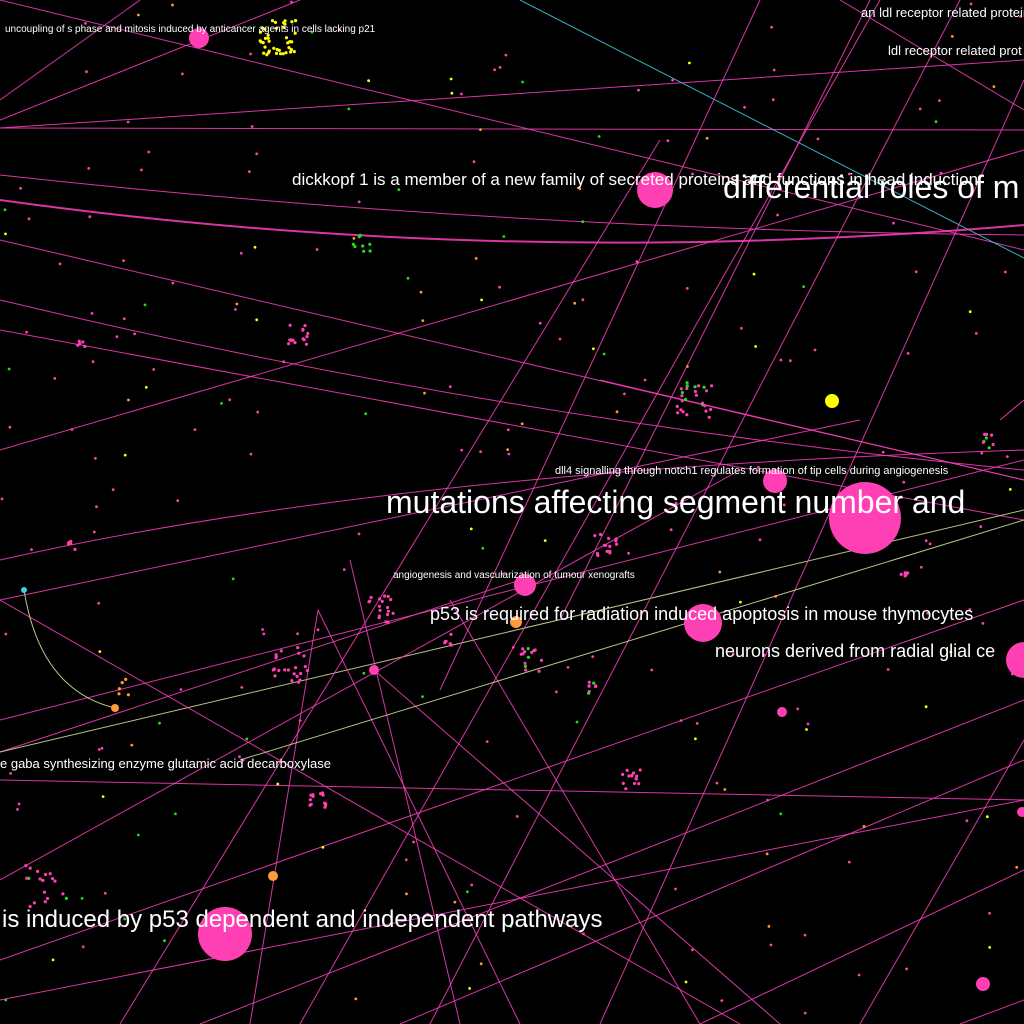 The width and height of the screenshot is (1024, 1024). Describe the element at coordinates (69, 649) in the screenshot. I see `edge-curve` at that location.